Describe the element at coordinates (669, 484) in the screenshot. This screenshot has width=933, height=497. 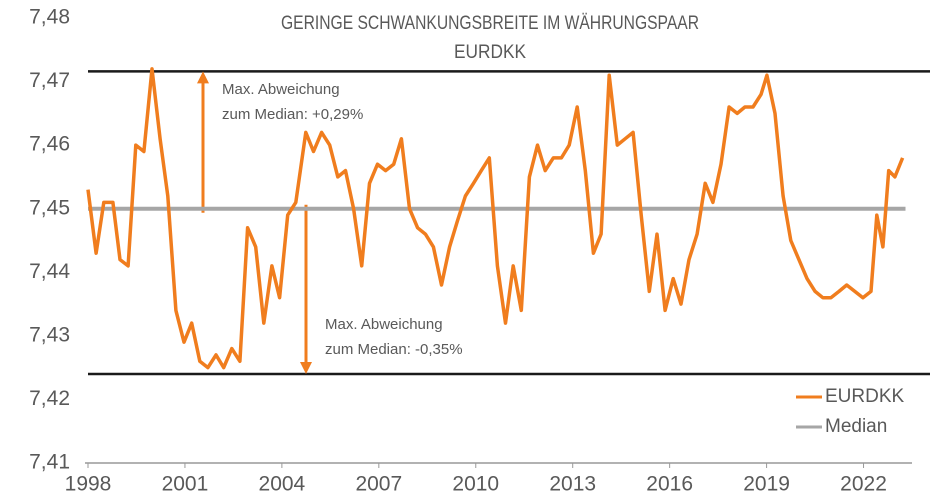
I see `x-tick-label: 2016` at that location.